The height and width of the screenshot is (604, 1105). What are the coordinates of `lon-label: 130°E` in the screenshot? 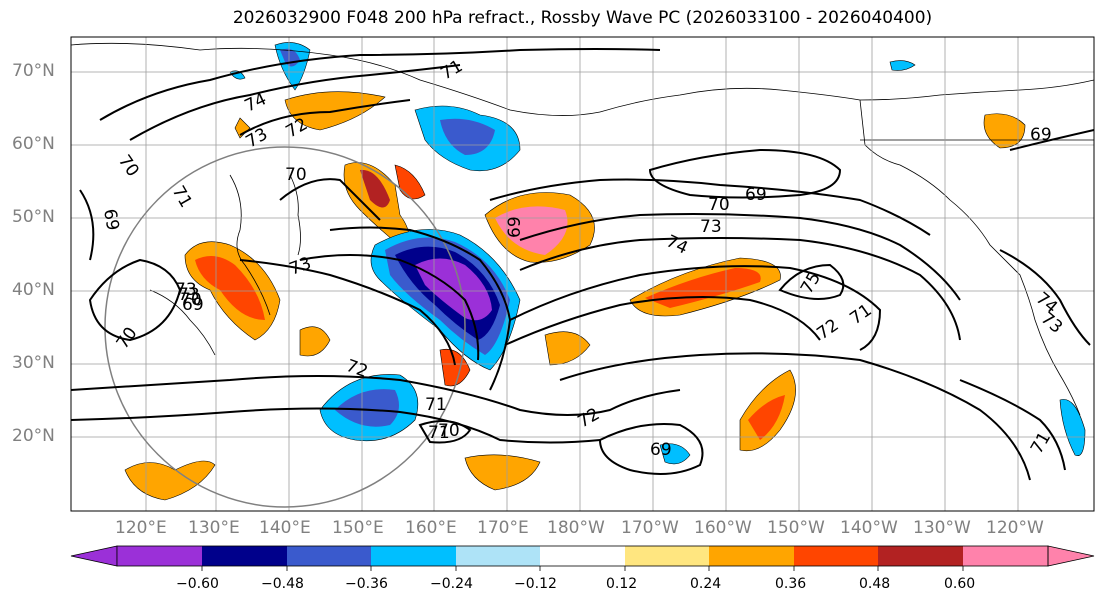 It's located at (214, 528).